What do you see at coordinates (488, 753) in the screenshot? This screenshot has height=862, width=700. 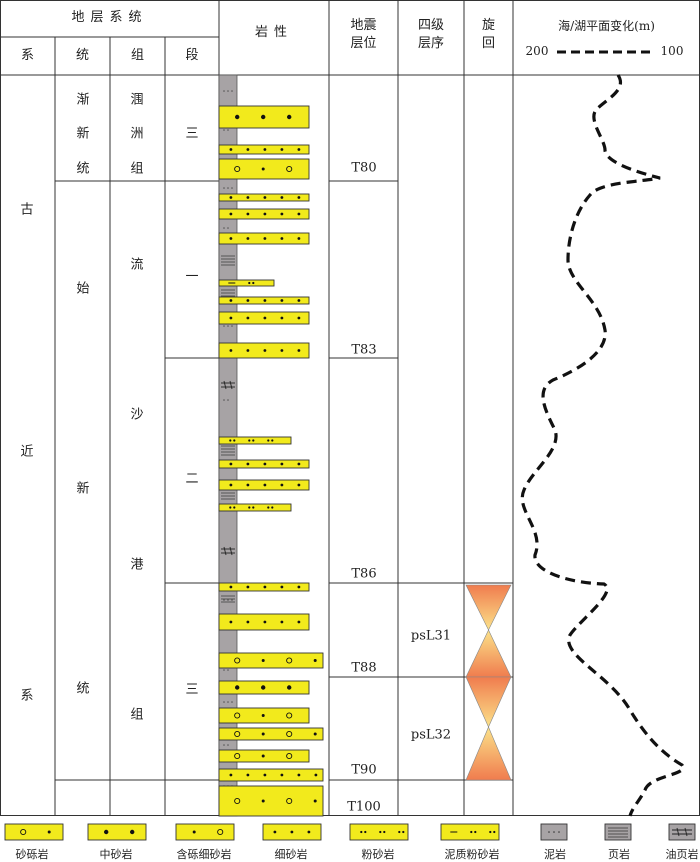 I see `cycle-psL32-lower` at bounding box center [488, 753].